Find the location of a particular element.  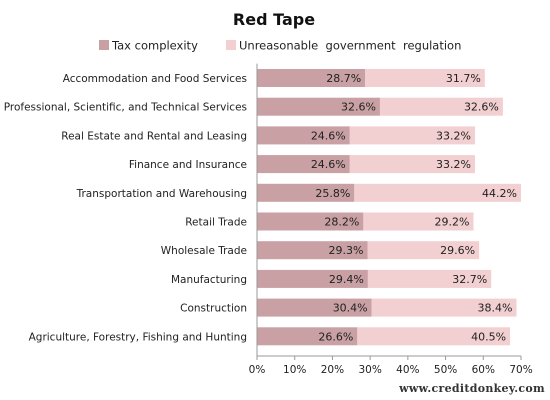

category-label: Construction is located at coordinates (213, 309).